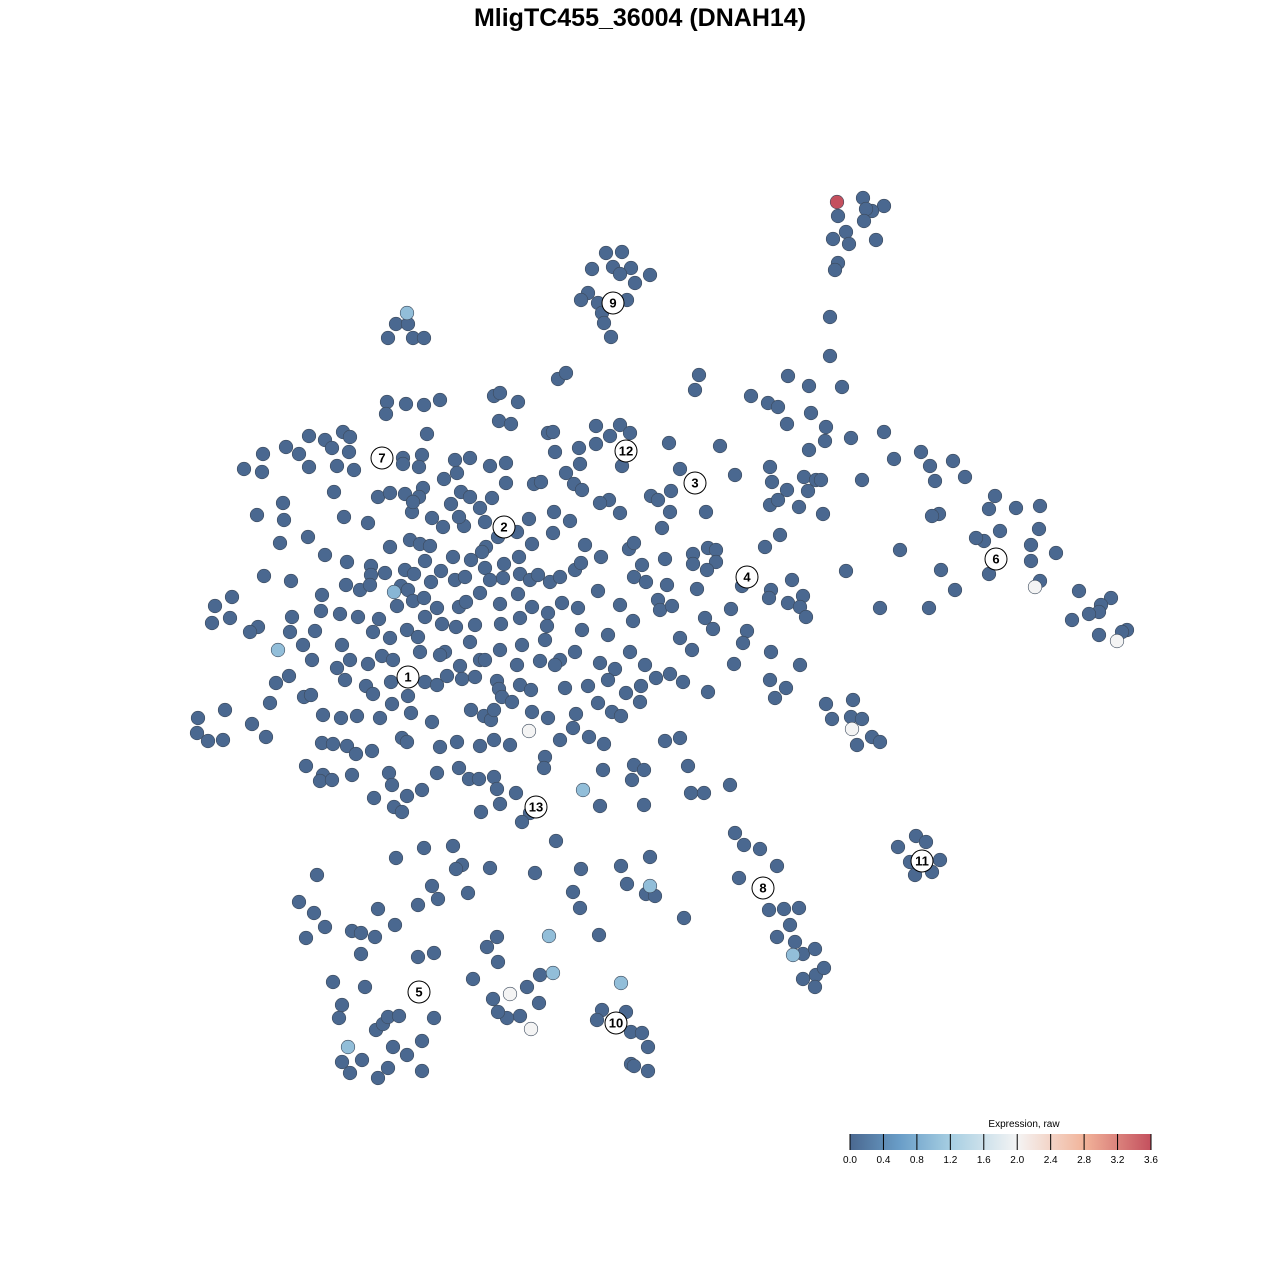  What do you see at coordinates (996, 559) in the screenshot?
I see `cluster-label-circle` at bounding box center [996, 559].